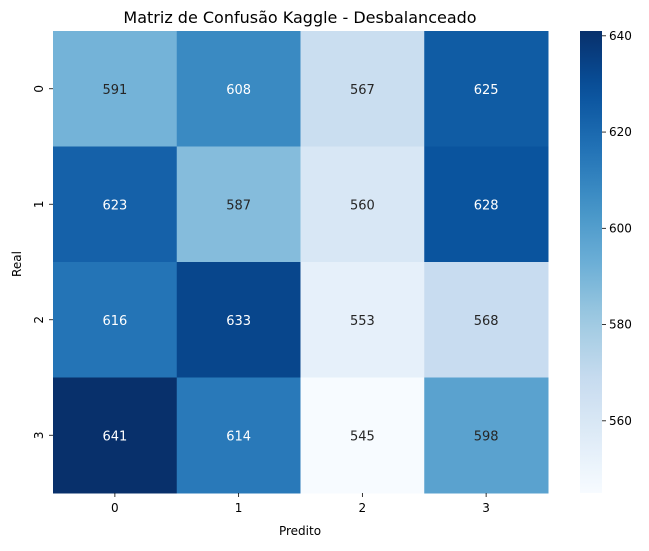 The width and height of the screenshot is (649, 551). I want to click on colorbar-tick-label: 640, so click(620, 36).